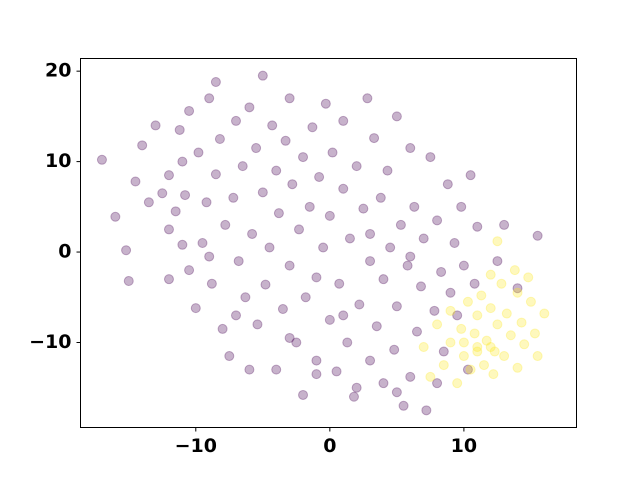  Describe the element at coordinates (64, 252) in the screenshot. I see `y-tick-label: 0` at that location.